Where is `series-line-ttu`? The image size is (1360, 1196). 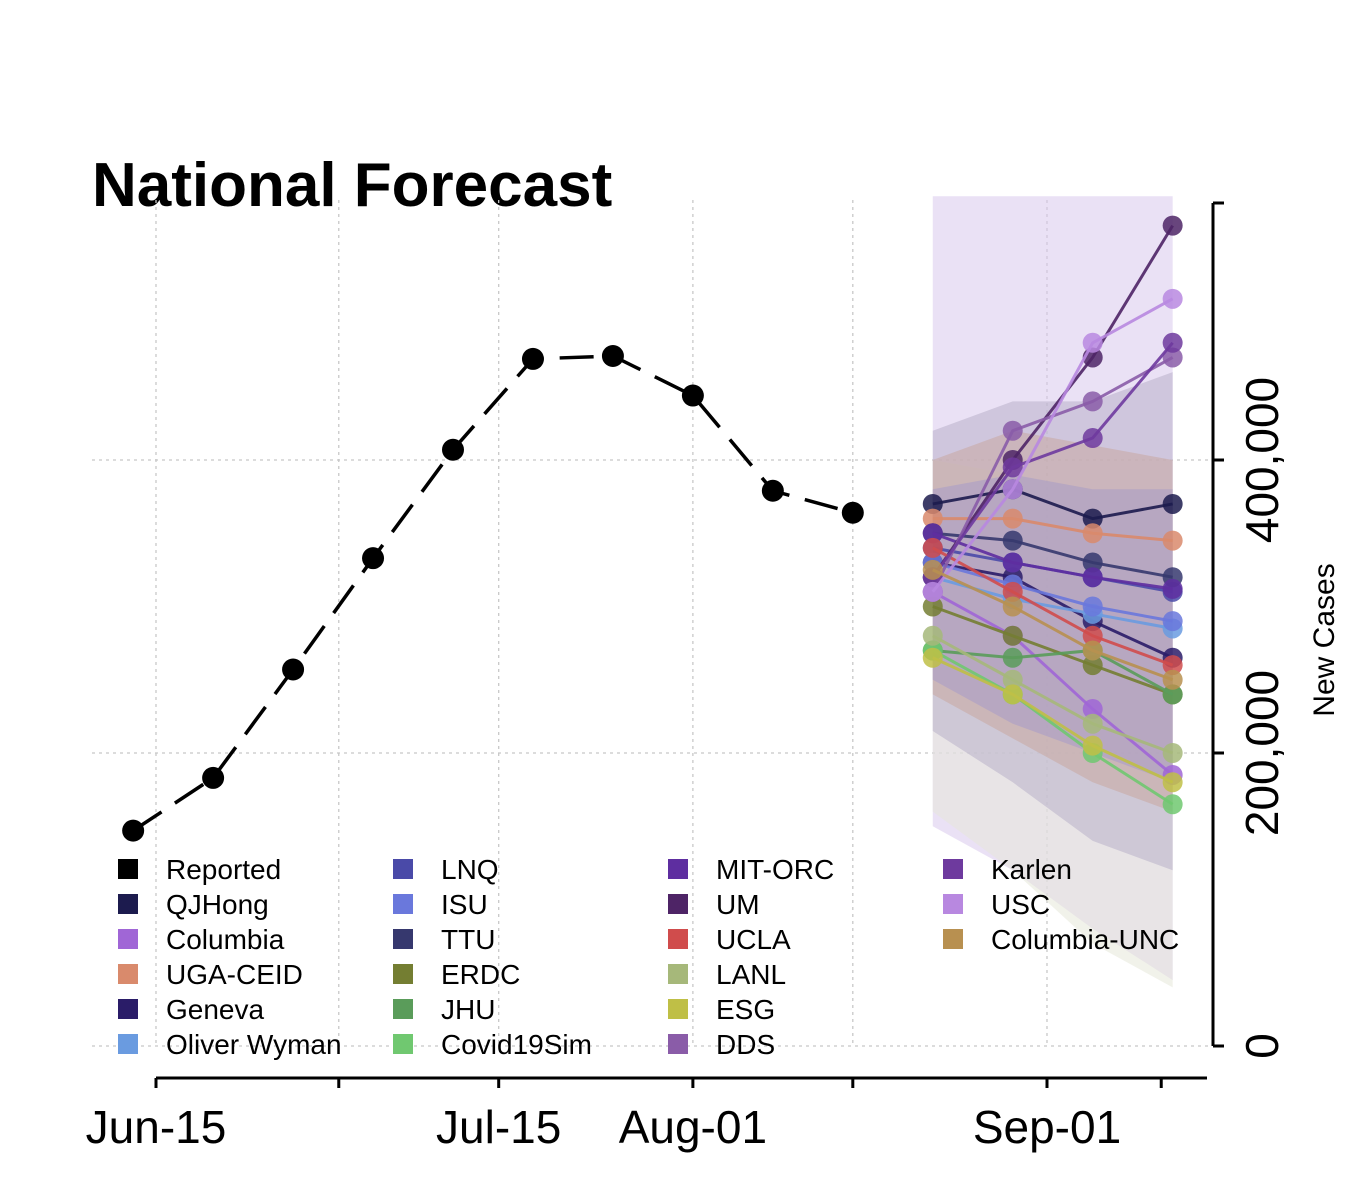 series-line-ttu is located at coordinates (1052, 555).